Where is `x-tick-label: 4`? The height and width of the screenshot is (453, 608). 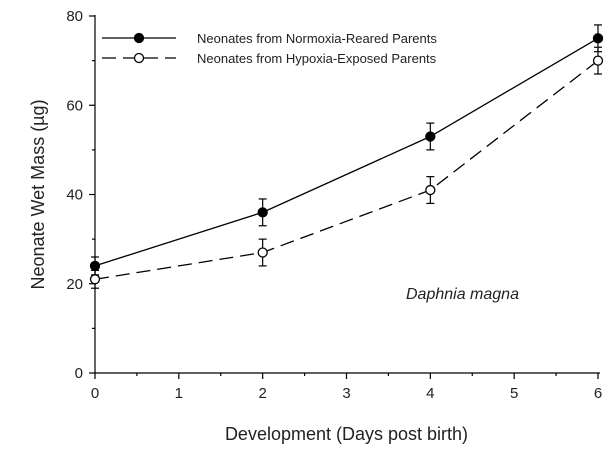 x-tick-label: 4 is located at coordinates (430, 393).